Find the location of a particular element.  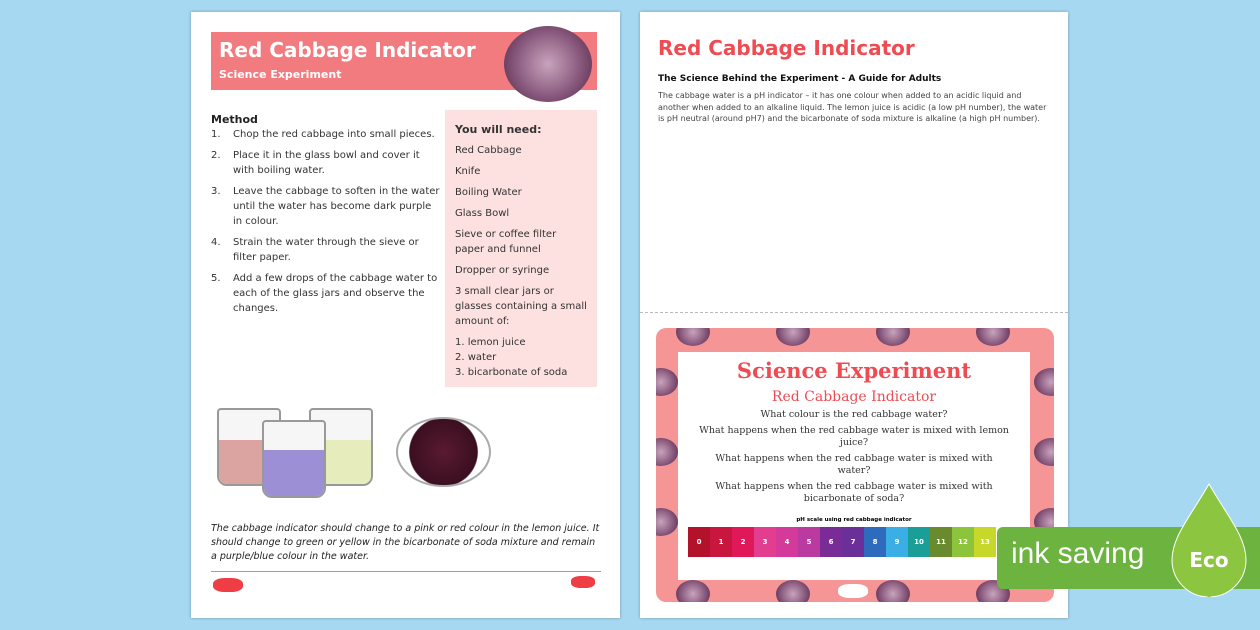

need-item: Boiling Water is located at coordinates (488, 192).